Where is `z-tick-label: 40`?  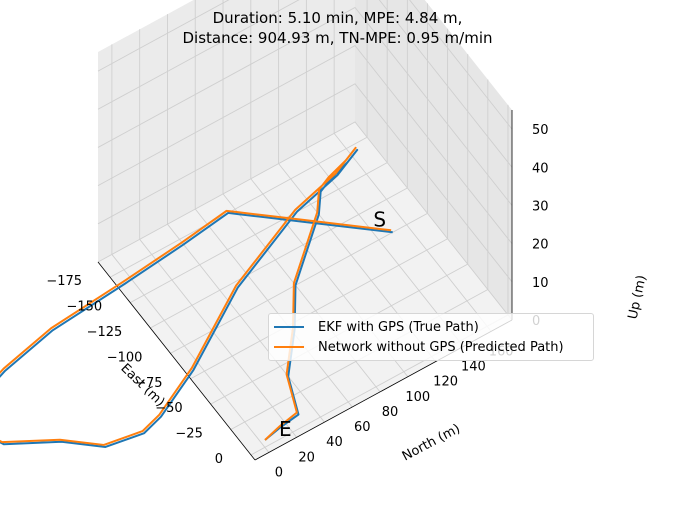 z-tick-label: 40 is located at coordinates (540, 168).